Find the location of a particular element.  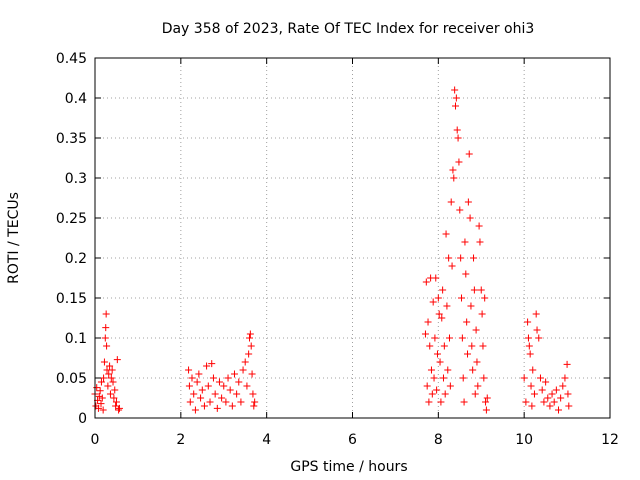

y-tick-label: 0.15 is located at coordinates (71, 299).